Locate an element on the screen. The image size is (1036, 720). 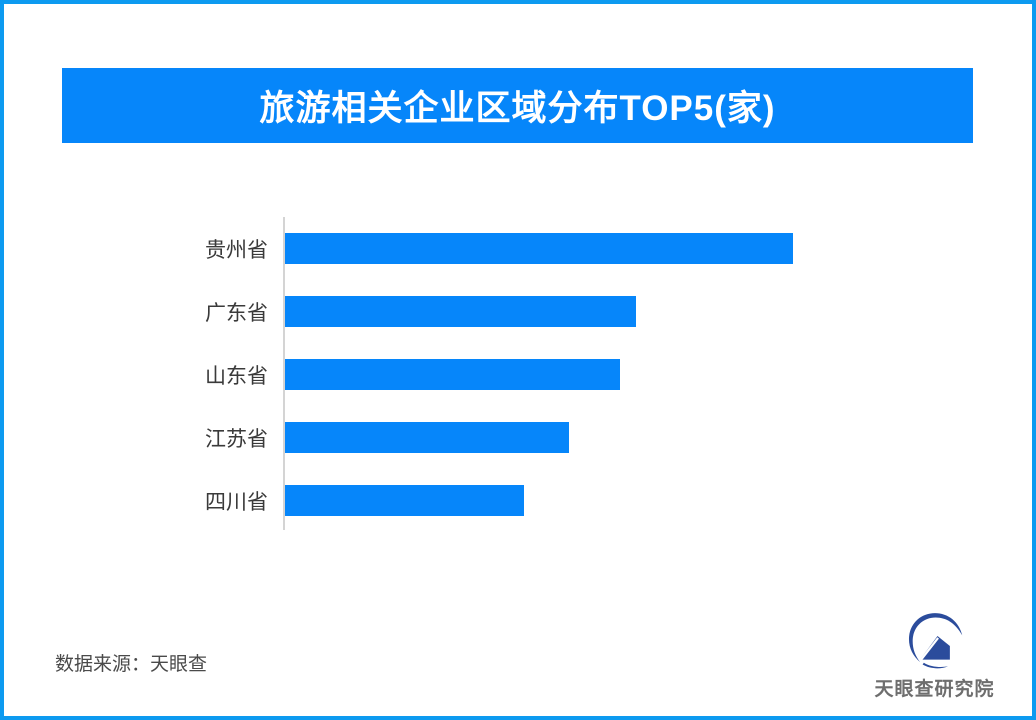
logo-text: 天眼查研究院 is located at coordinates (934, 689).